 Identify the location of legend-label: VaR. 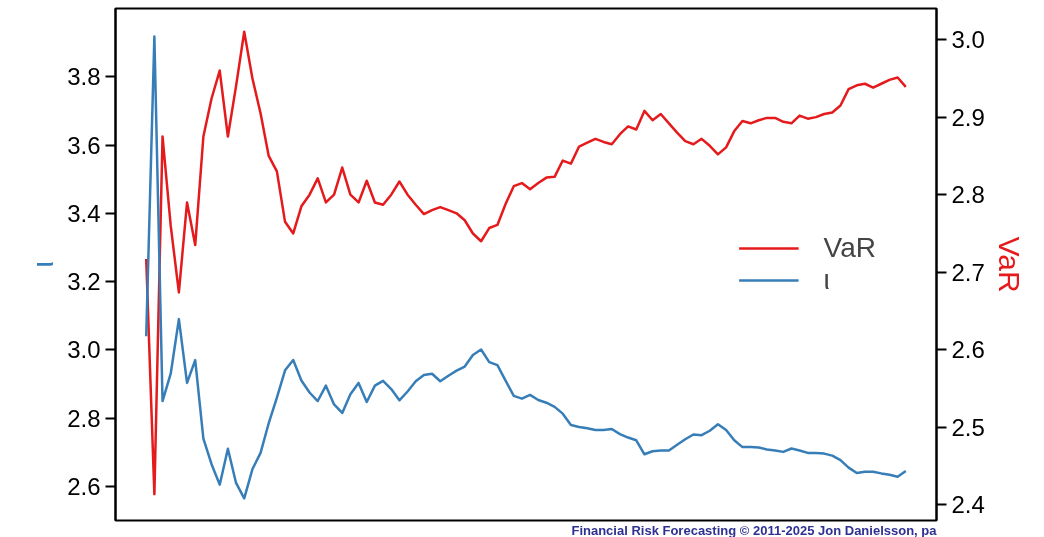
(849, 248).